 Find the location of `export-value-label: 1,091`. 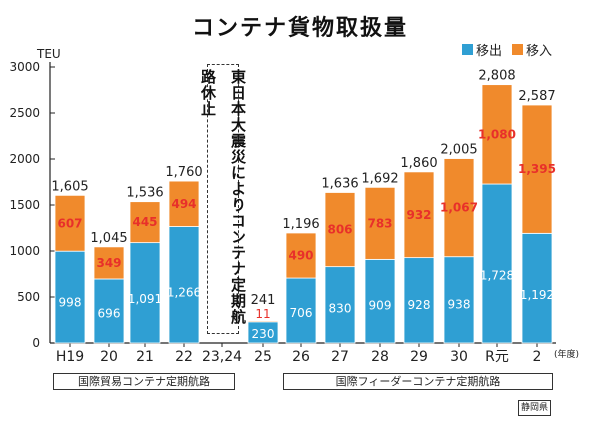

export-value-label: 1,091 is located at coordinates (145, 299).